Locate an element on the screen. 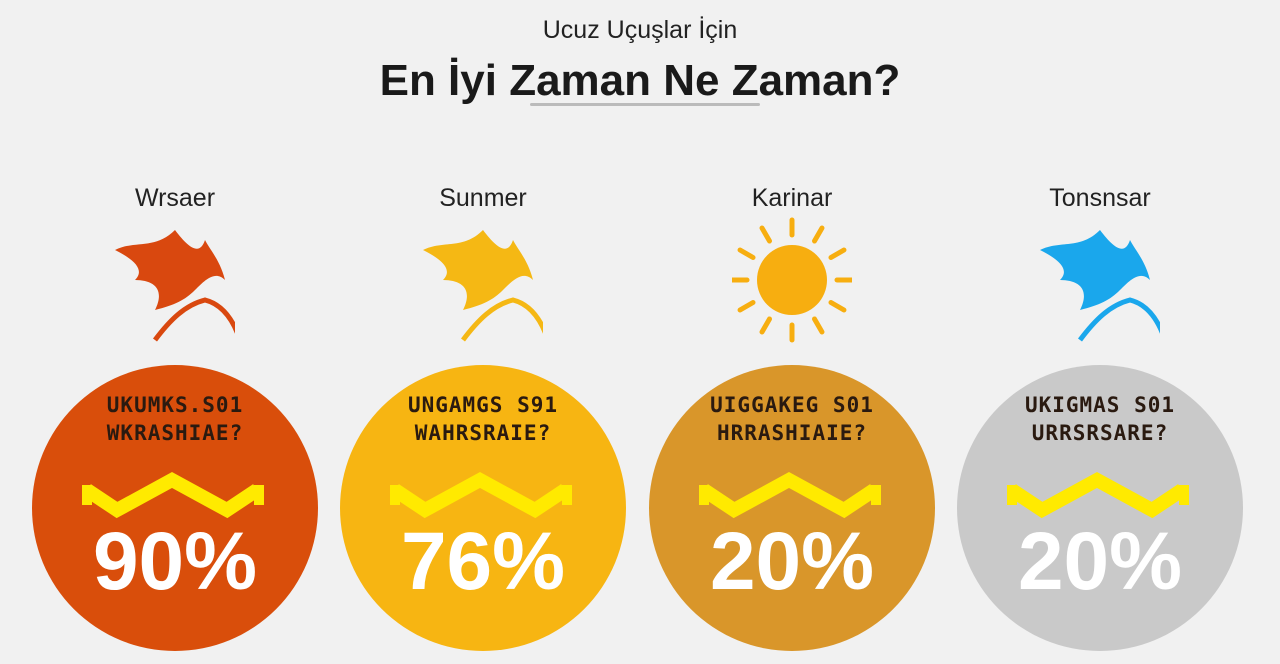 The image size is (1280, 664). circle-text-line: UNGAMGS S91 is located at coordinates (483, 405).